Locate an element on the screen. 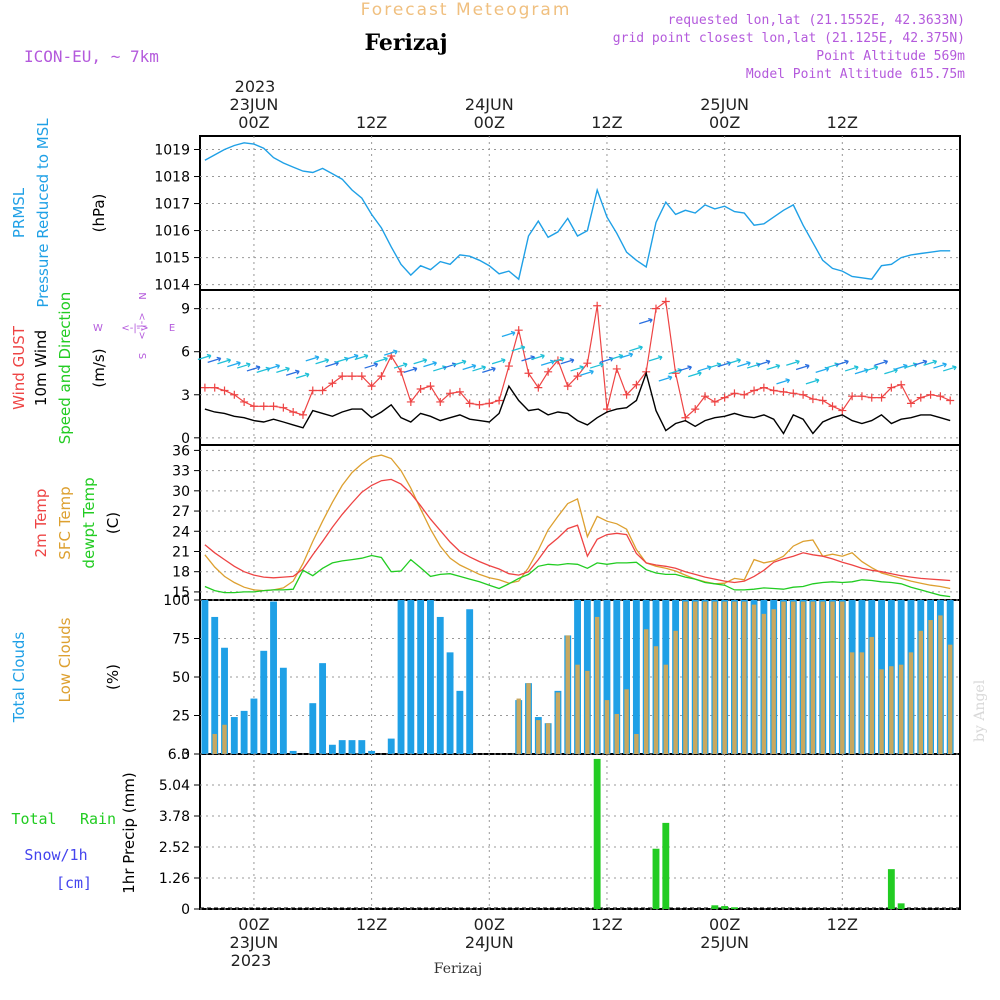  watermark: by Angel is located at coordinates (980, 710).